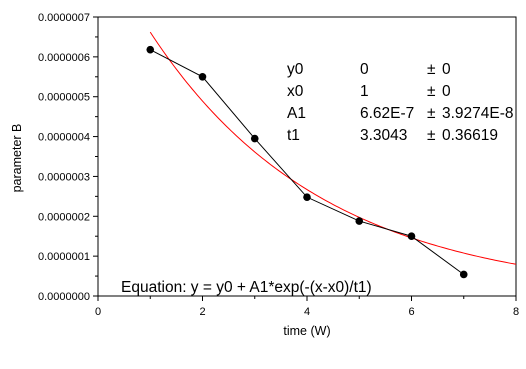 The image size is (526, 369). I want to click on y-tick-label: 0.0000007, so click(64, 18).